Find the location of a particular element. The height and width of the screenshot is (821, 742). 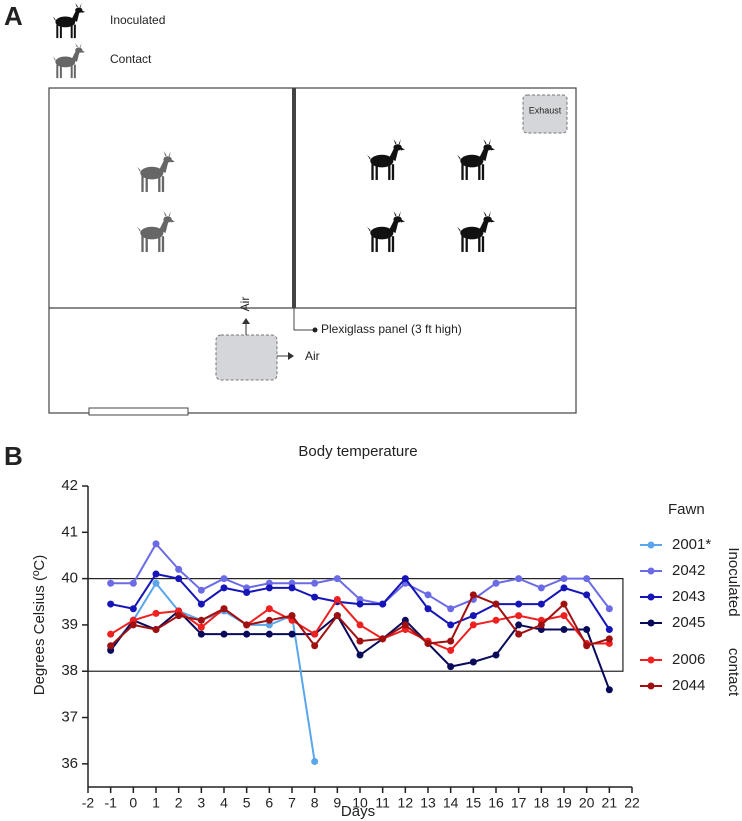

x-tick-label: 2 is located at coordinates (179, 803).